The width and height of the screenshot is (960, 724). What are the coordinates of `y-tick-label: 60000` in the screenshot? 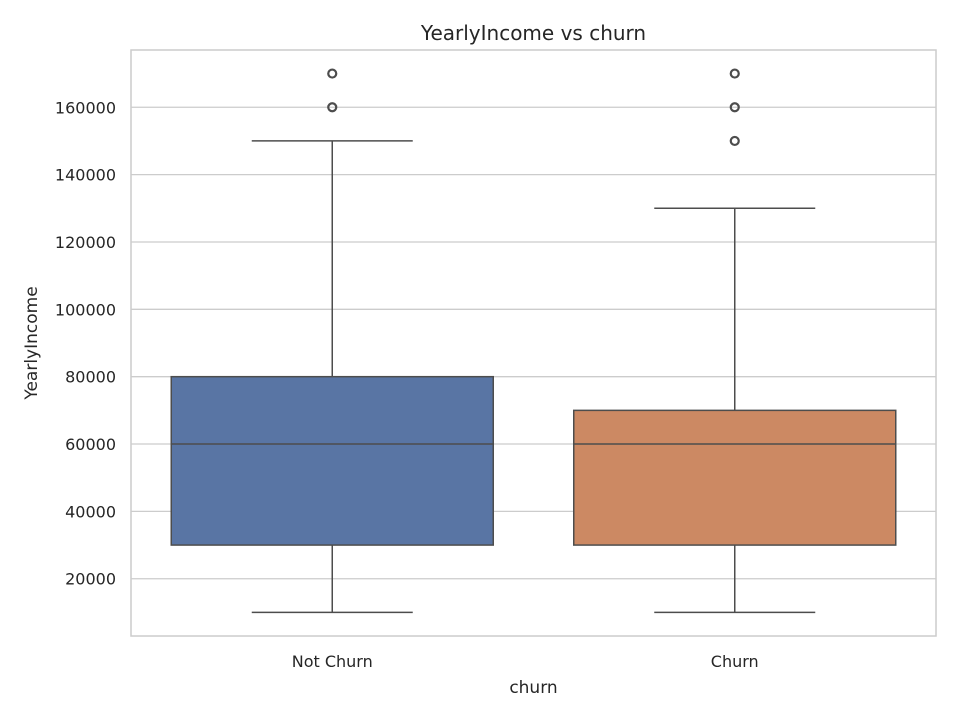 It's located at (90, 444).